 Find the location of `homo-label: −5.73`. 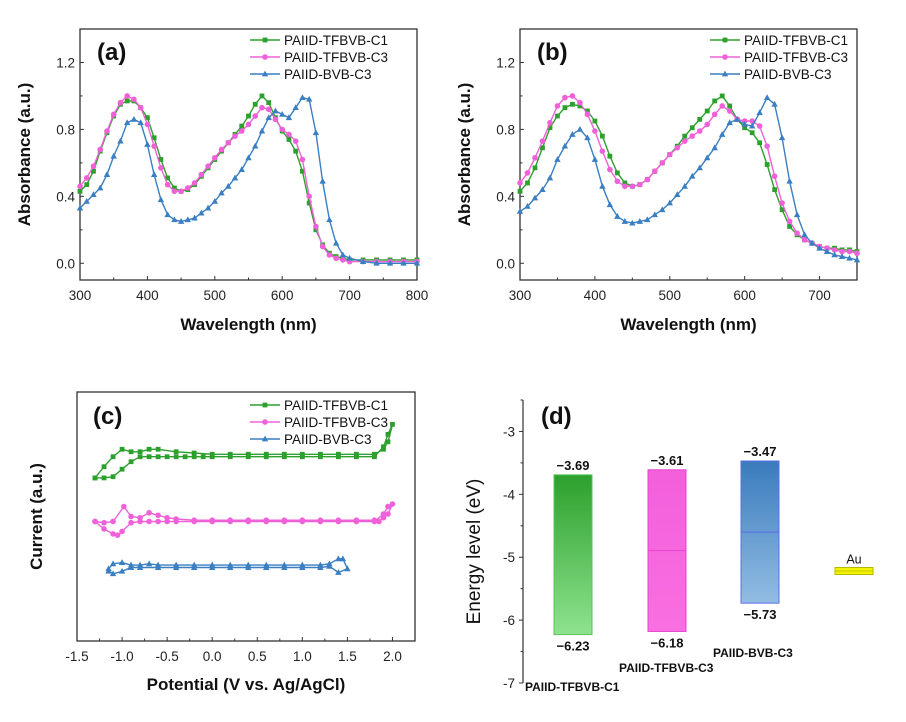

homo-label: −5.73 is located at coordinates (760, 614).